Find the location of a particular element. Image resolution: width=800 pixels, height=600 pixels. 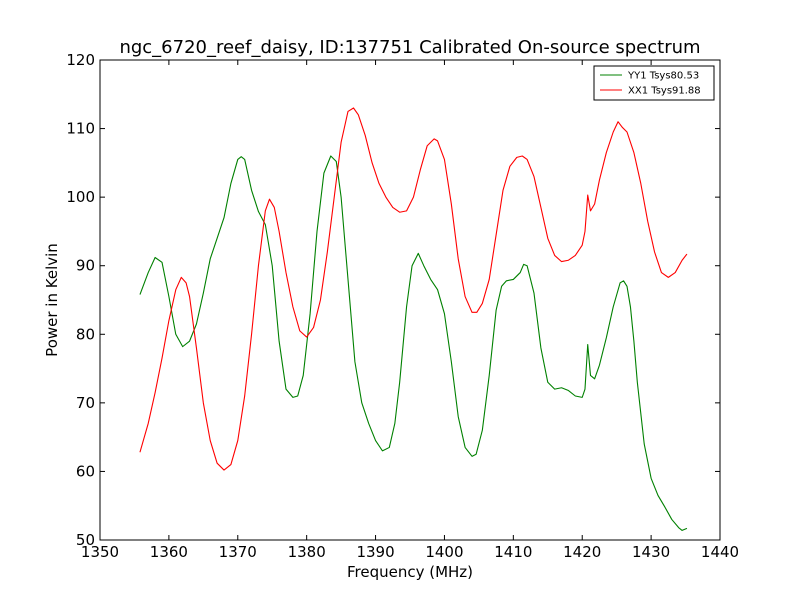

x-tick-label: 1420 is located at coordinates (582, 552).